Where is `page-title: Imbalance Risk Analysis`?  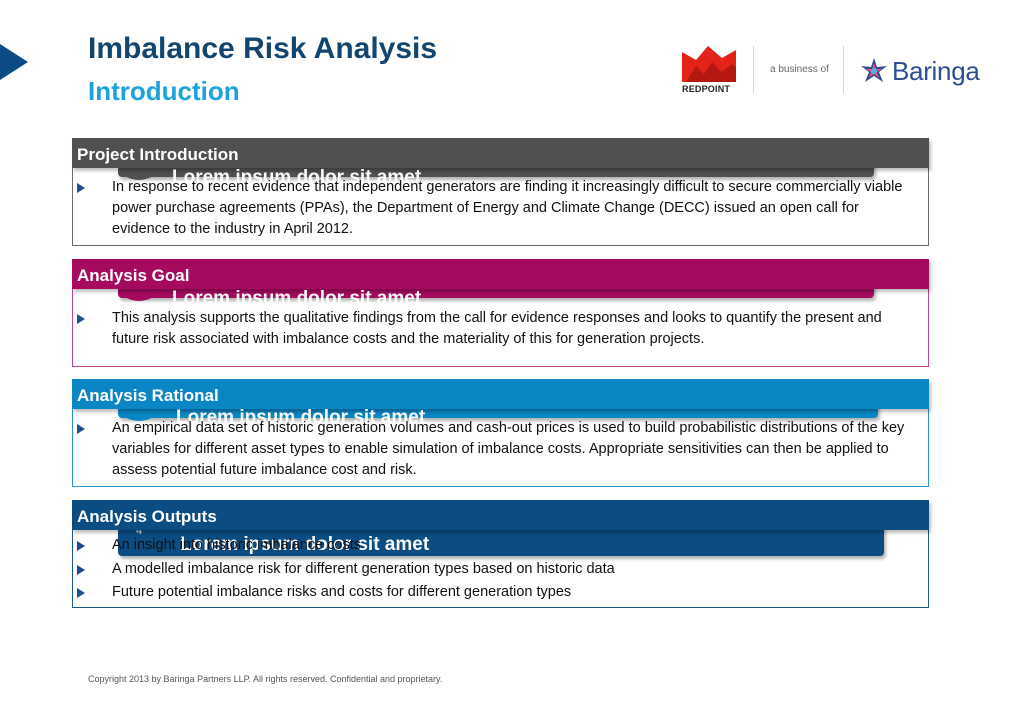 page-title: Imbalance Risk Analysis is located at coordinates (263, 48).